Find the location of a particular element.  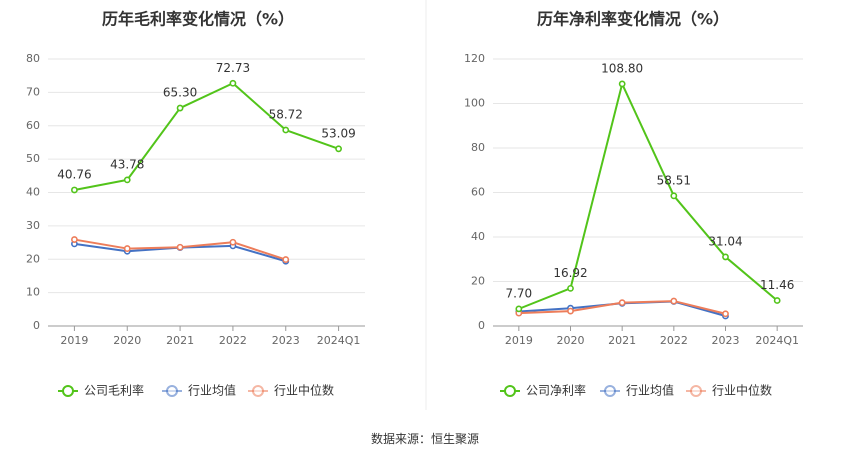

legend-item-company: 公司净利率 is located at coordinates (543, 390).